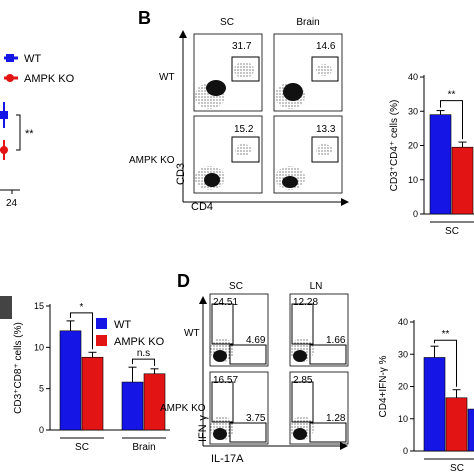 Image resolution: width=474 pixels, height=474 pixels. I want to click on legend-wt-swatch, so click(101, 323).